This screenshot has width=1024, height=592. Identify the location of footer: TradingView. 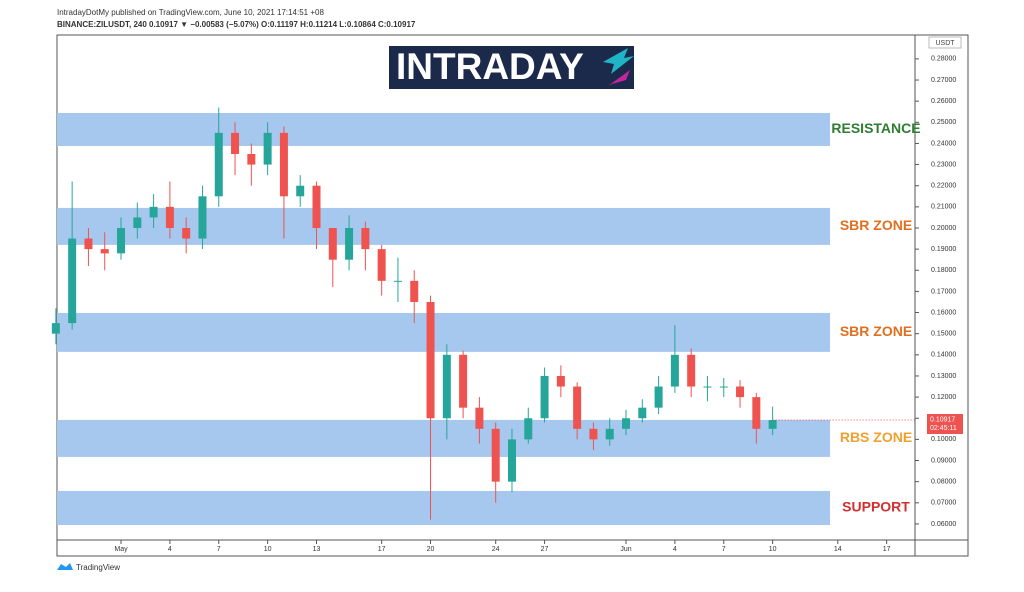
(98, 567).